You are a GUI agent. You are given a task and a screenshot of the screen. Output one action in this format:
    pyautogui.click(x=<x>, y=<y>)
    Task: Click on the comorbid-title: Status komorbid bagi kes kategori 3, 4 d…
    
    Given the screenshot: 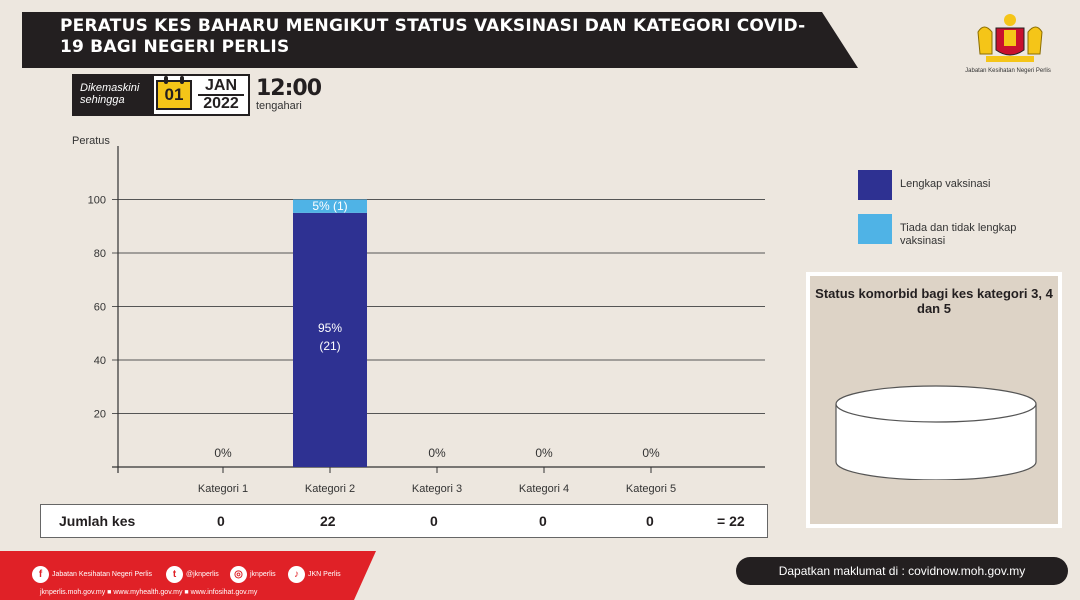 What is the action you would take?
    pyautogui.click(x=934, y=301)
    